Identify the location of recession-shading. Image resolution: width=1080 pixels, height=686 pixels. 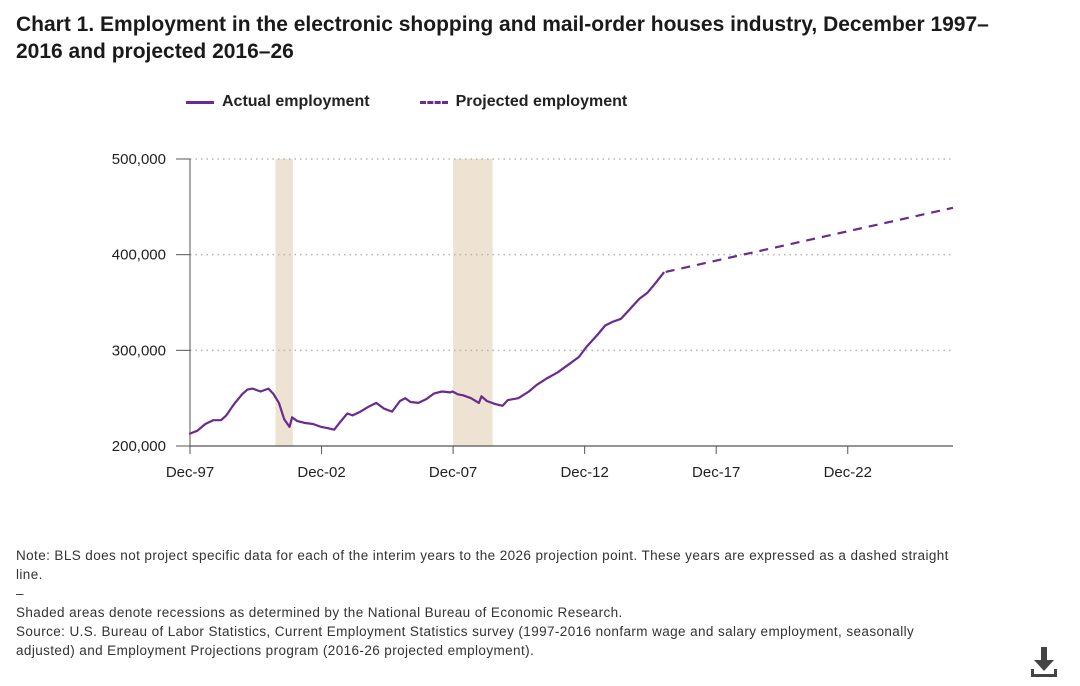
(384, 302).